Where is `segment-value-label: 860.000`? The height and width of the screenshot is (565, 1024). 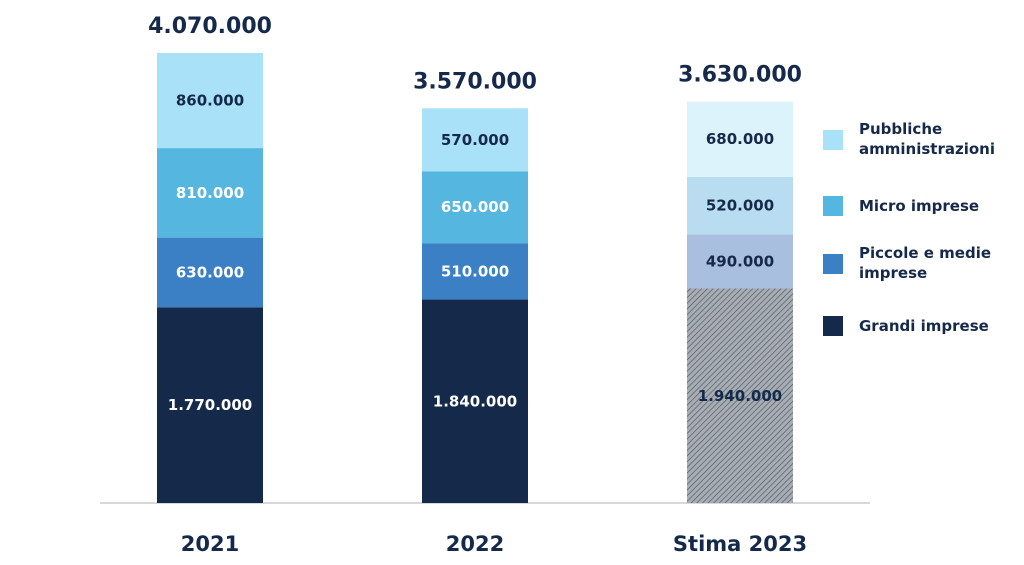 segment-value-label: 860.000 is located at coordinates (210, 101).